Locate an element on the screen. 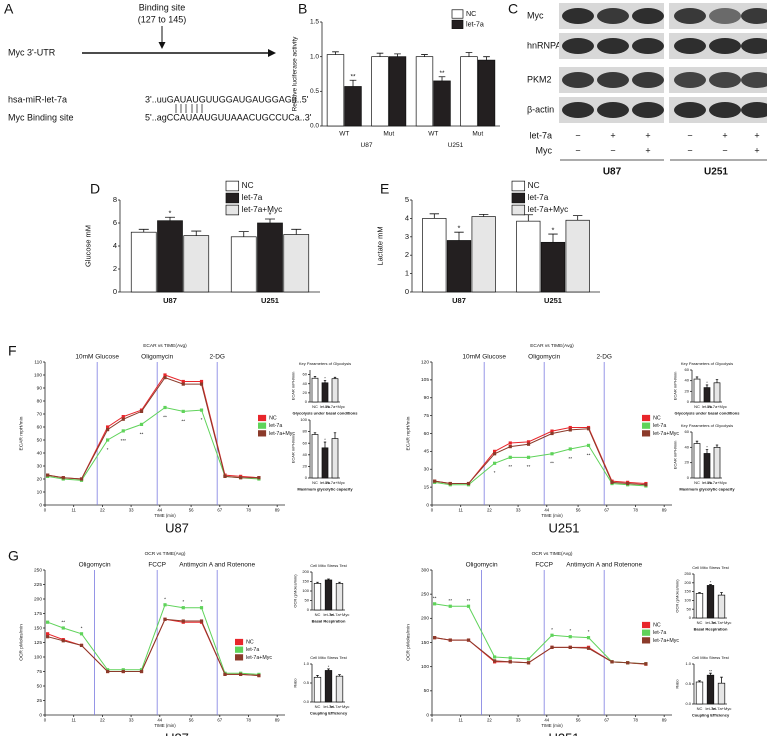 The width and height of the screenshot is (767, 736). y-tick-label: 100 is located at coordinates (425, 667).